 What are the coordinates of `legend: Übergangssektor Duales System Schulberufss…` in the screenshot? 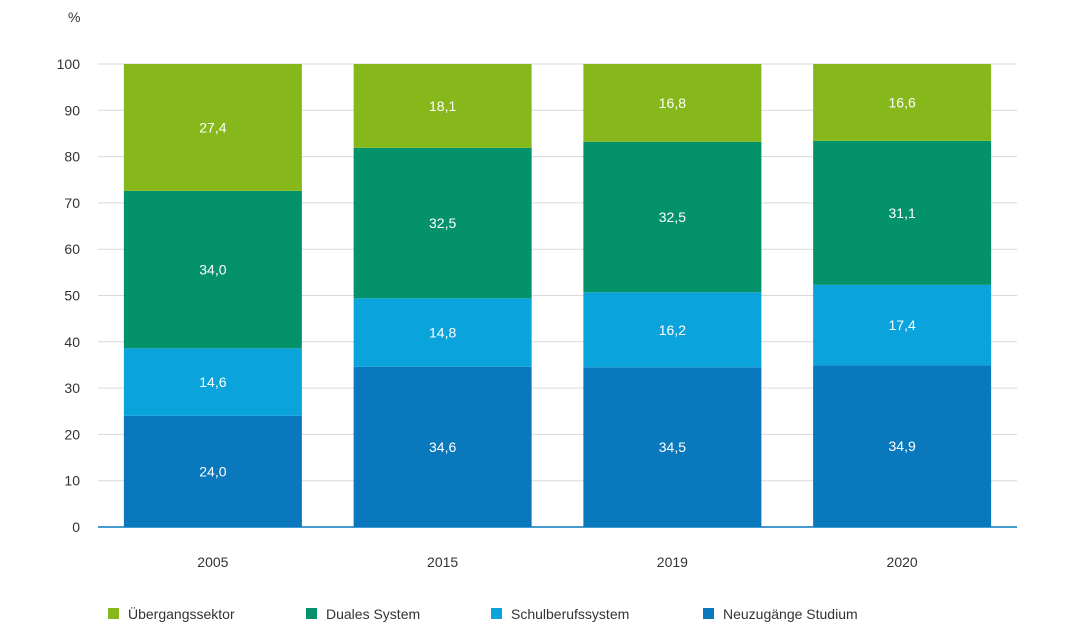 It's located at (483, 613).